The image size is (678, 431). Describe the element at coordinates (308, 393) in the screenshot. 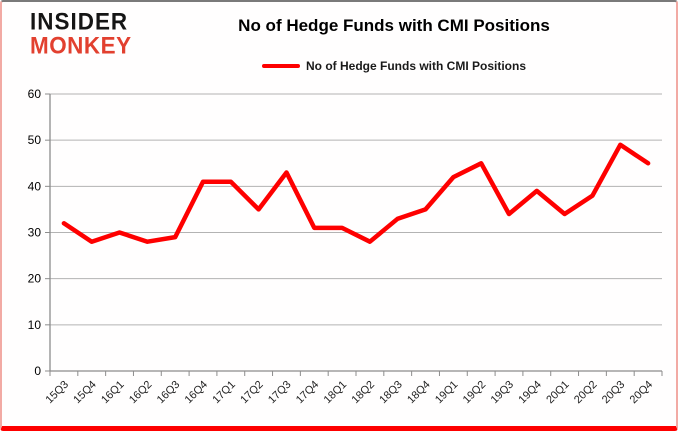

I see `x-category-label: 17Q4` at that location.